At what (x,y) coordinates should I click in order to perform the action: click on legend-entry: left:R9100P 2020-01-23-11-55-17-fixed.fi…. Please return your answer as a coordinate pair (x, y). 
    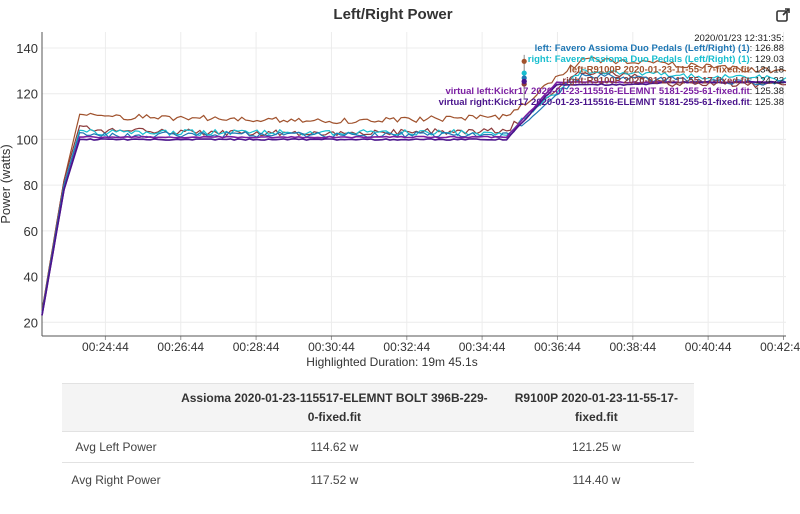
    Looking at the image, I should click on (676, 70).